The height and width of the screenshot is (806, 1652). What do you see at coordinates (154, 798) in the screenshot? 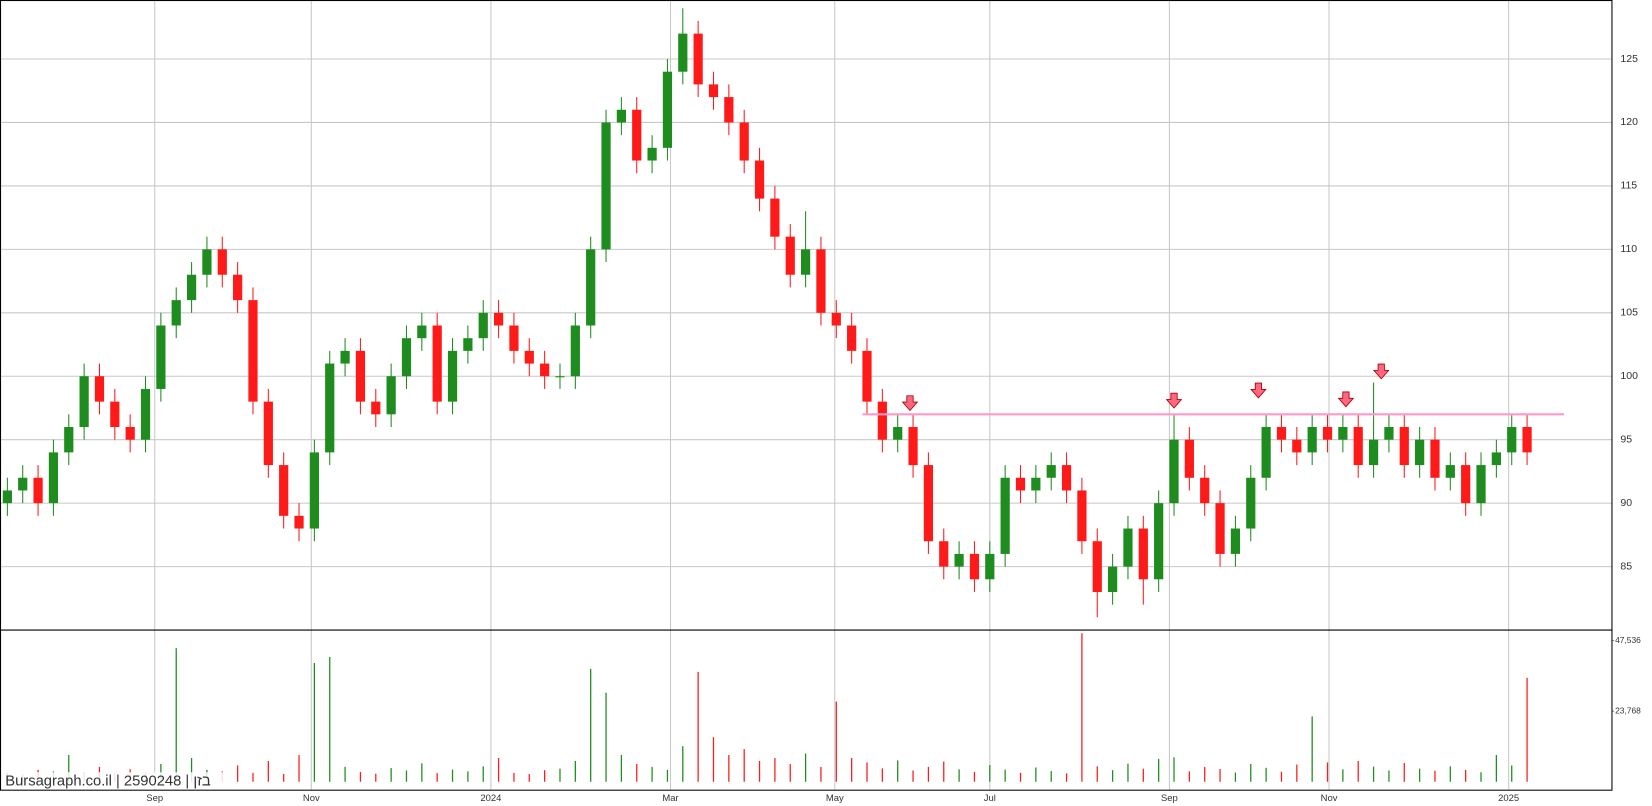
I see `x-tick-label: Sep` at bounding box center [154, 798].